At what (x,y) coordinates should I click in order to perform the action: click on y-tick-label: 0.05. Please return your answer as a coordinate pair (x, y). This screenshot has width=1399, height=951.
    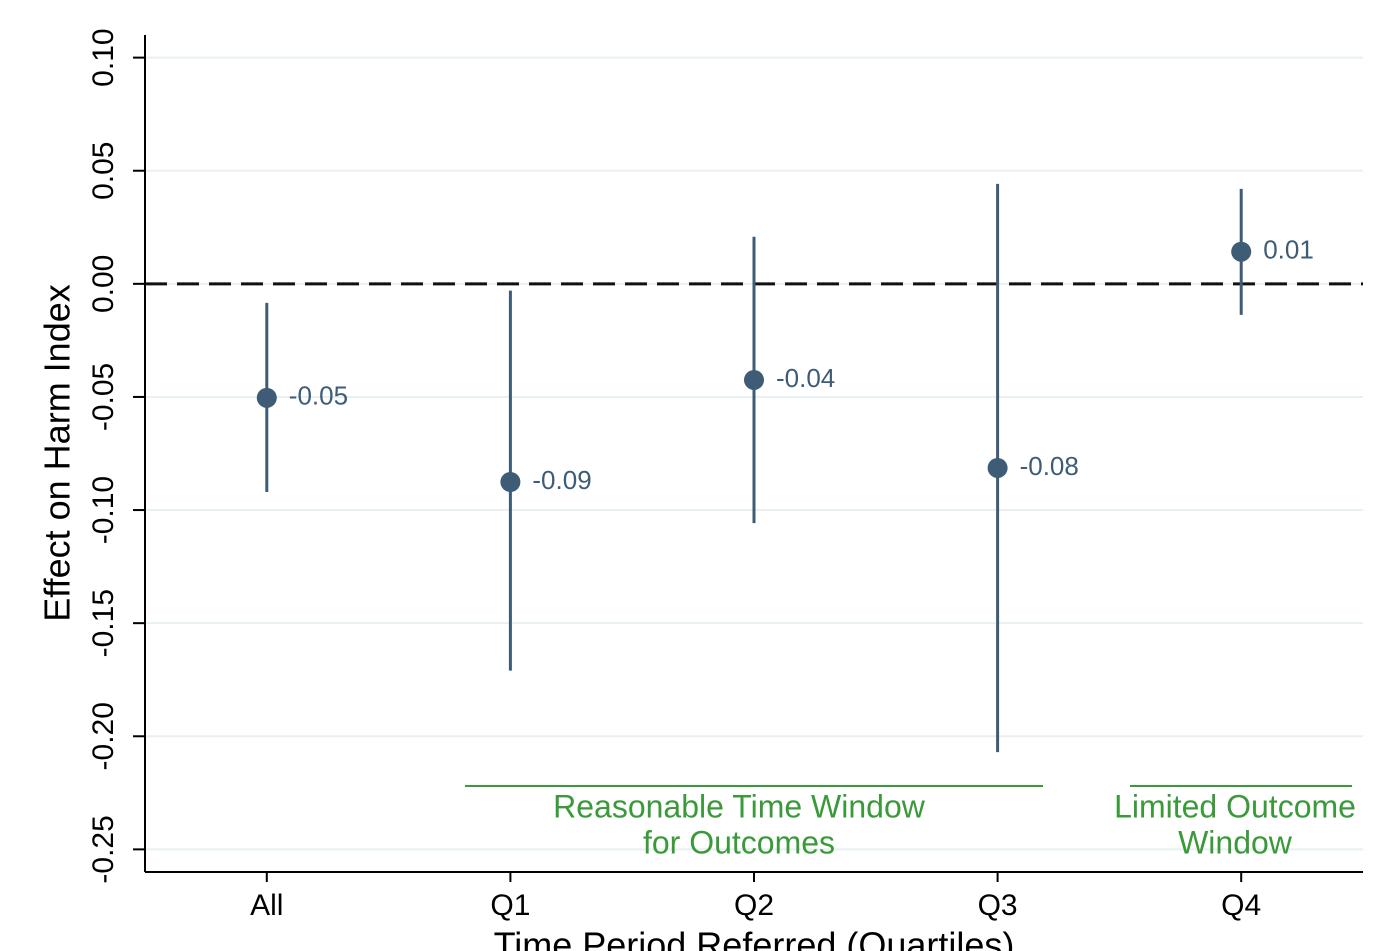
    Looking at the image, I should click on (103, 171).